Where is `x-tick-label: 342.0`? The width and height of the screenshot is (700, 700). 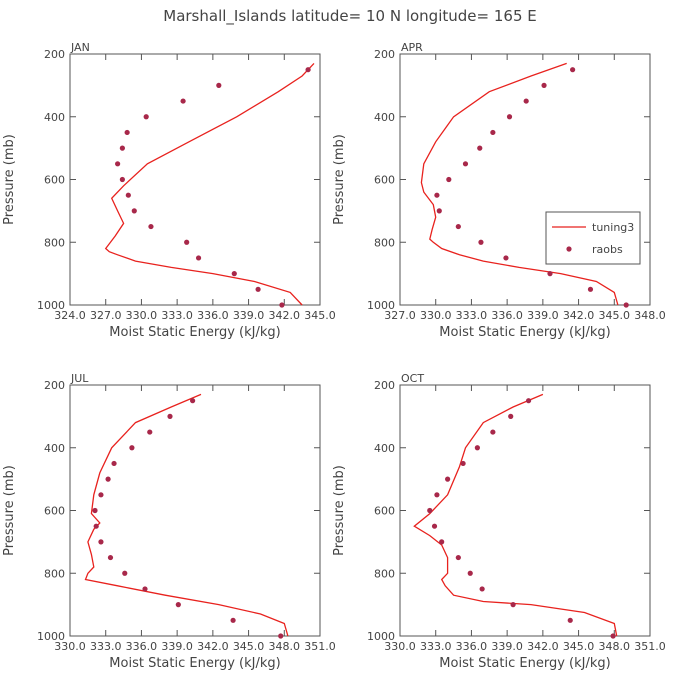 x-tick-label: 342.0 is located at coordinates (285, 315).